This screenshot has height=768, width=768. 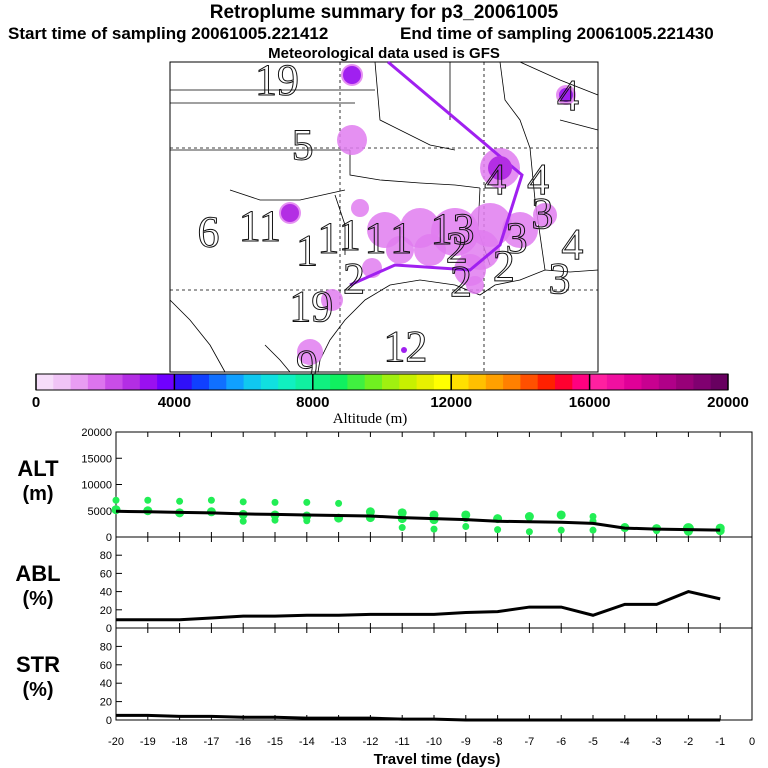 What do you see at coordinates (106, 574) in the screenshot?
I see `y-tick-label: 60` at bounding box center [106, 574].